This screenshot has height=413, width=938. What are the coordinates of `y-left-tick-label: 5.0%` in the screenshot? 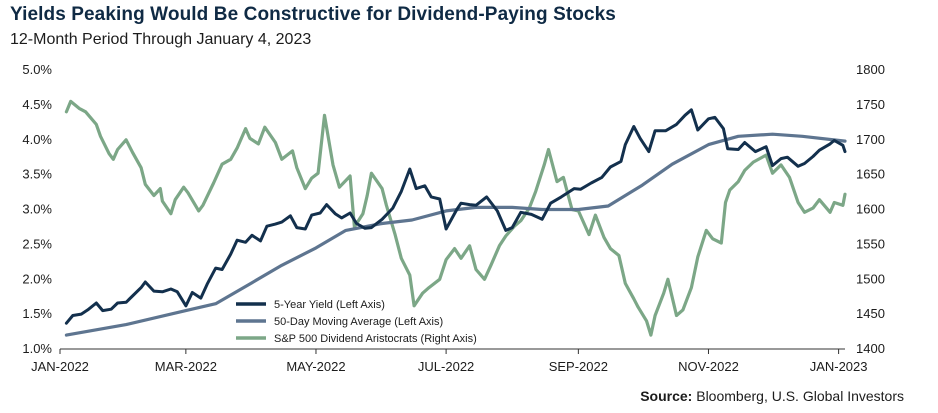 It's located at (37, 69).